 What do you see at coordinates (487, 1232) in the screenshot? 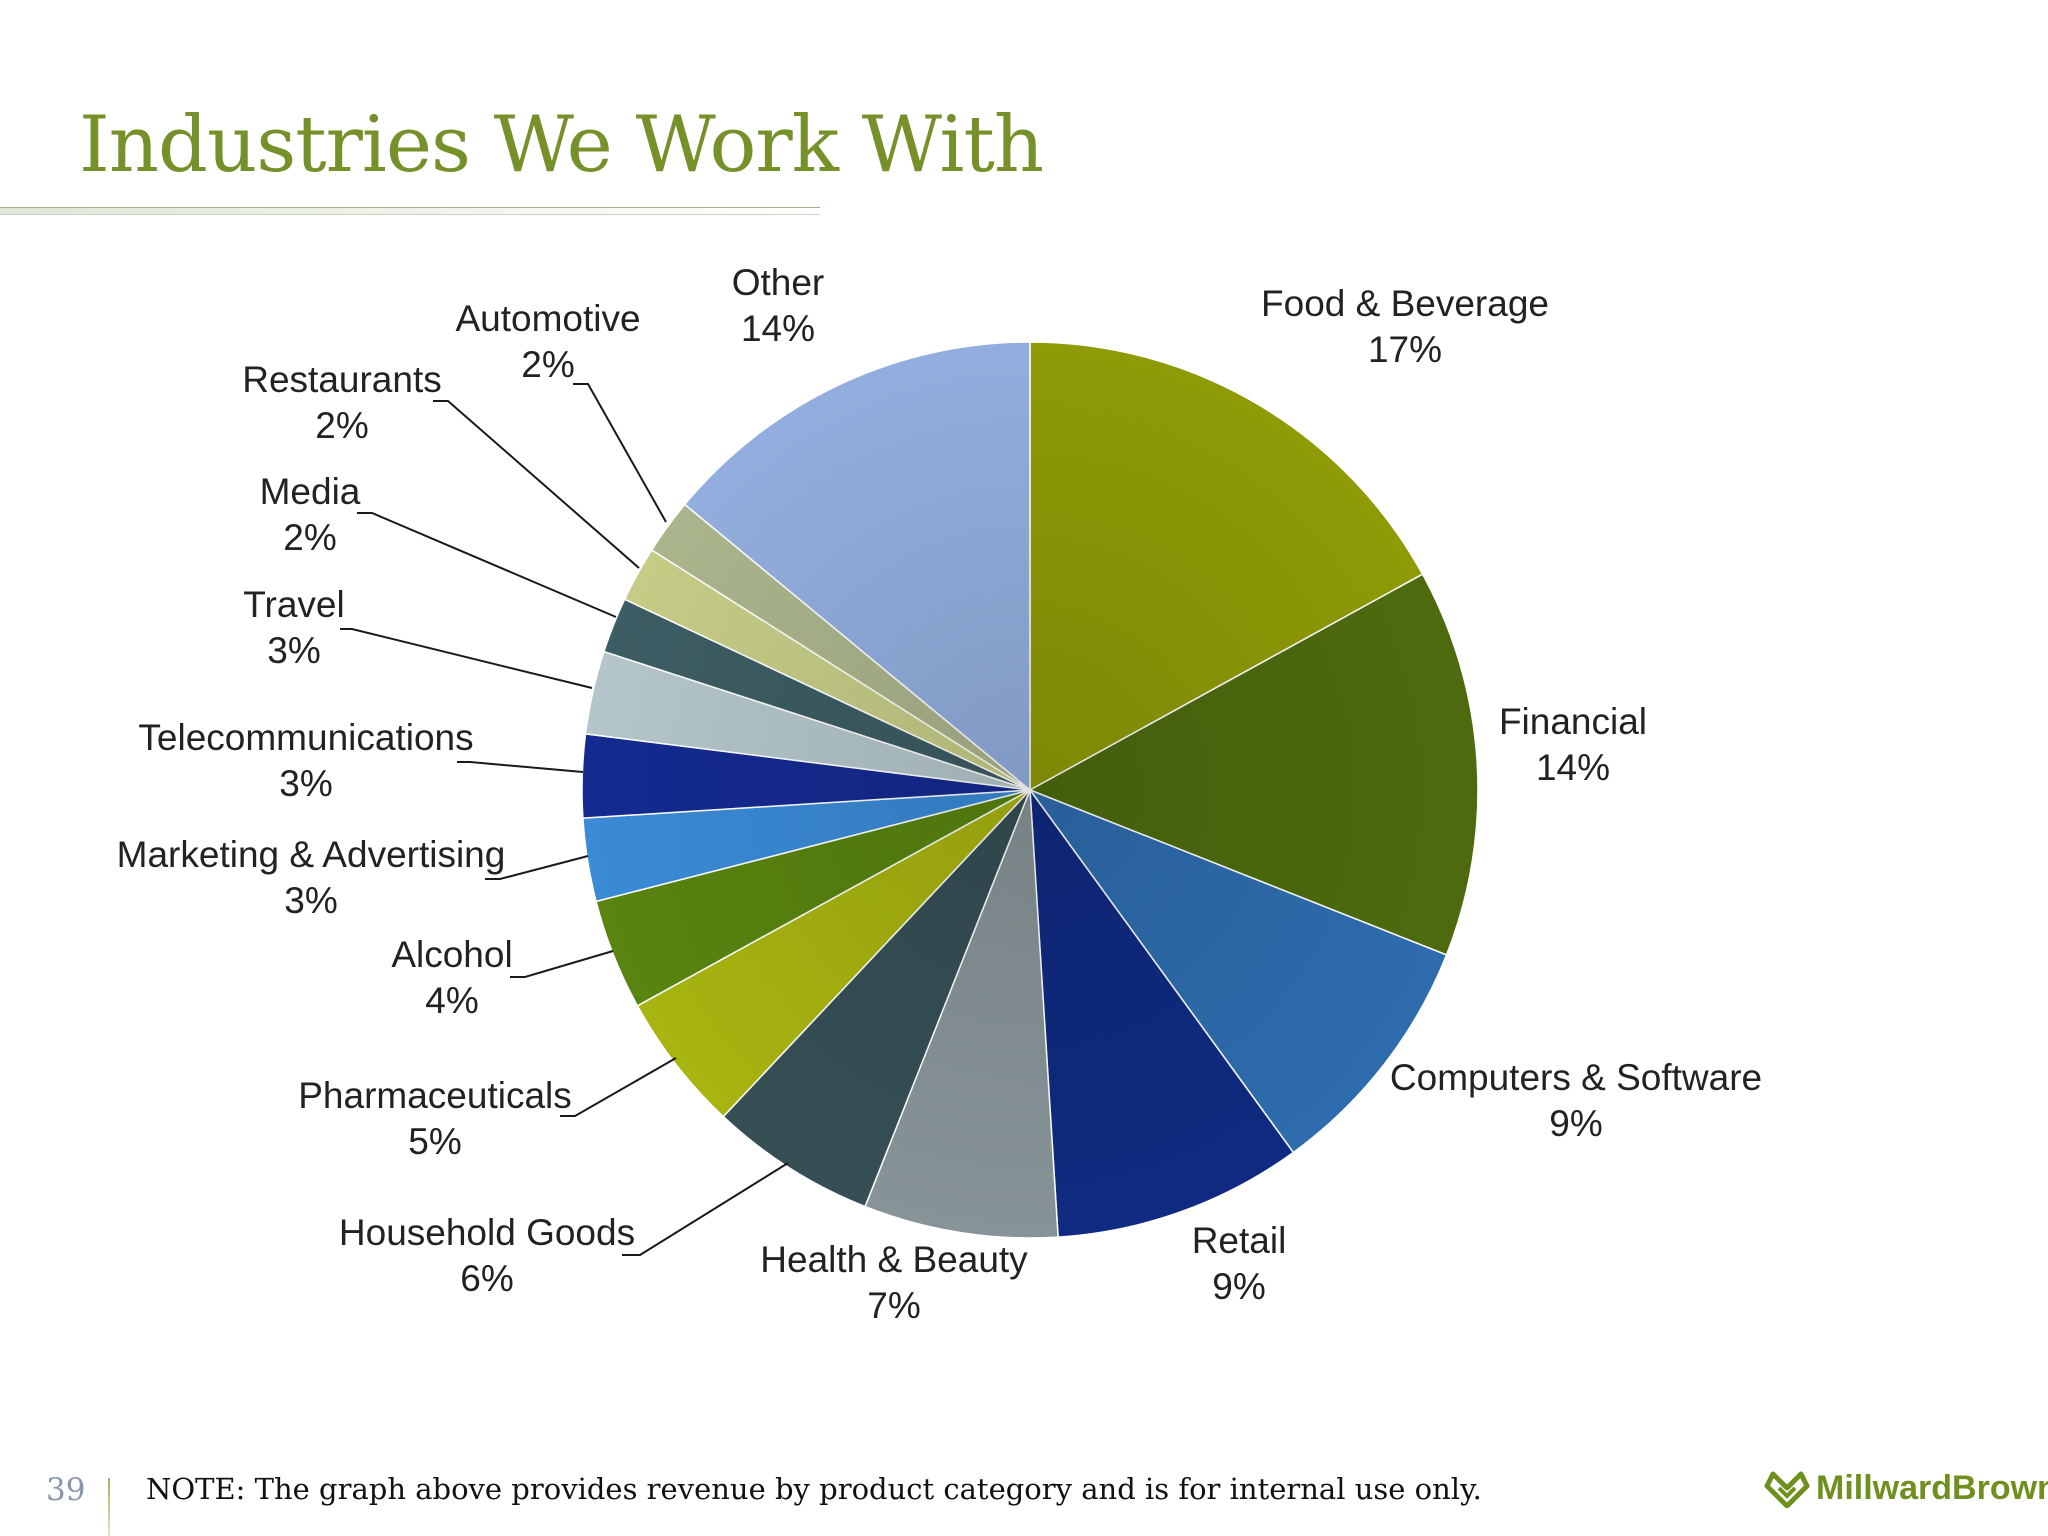
I see `slice-label: Household Goods` at bounding box center [487, 1232].